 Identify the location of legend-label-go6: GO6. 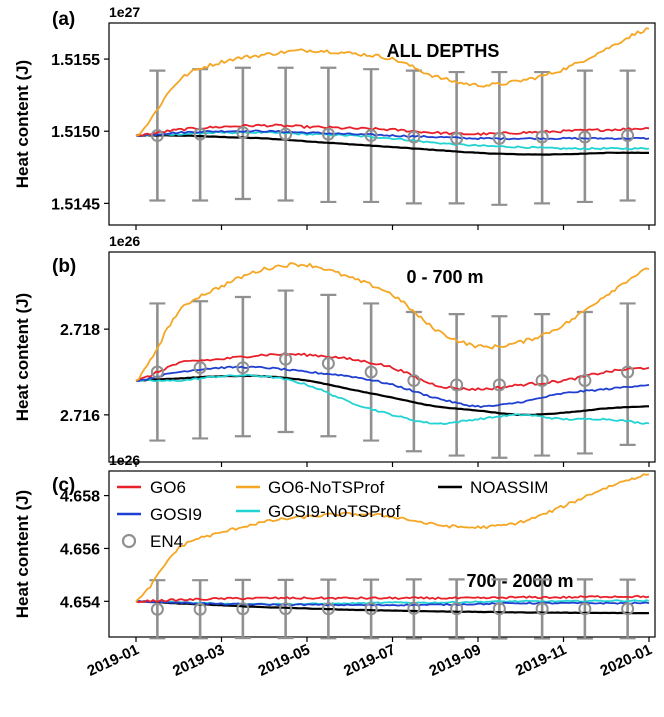
(168, 487).